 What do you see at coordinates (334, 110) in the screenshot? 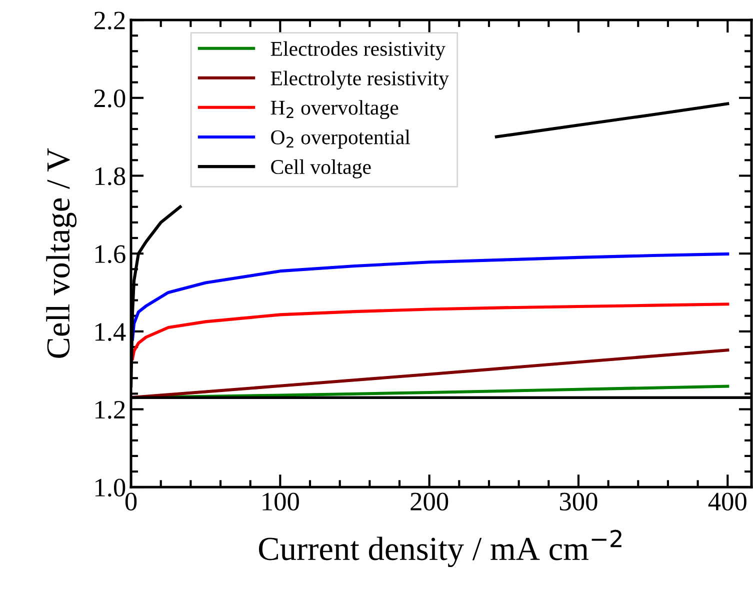
I see `legend-label: H$_{2}$ overvoltage` at bounding box center [334, 110].